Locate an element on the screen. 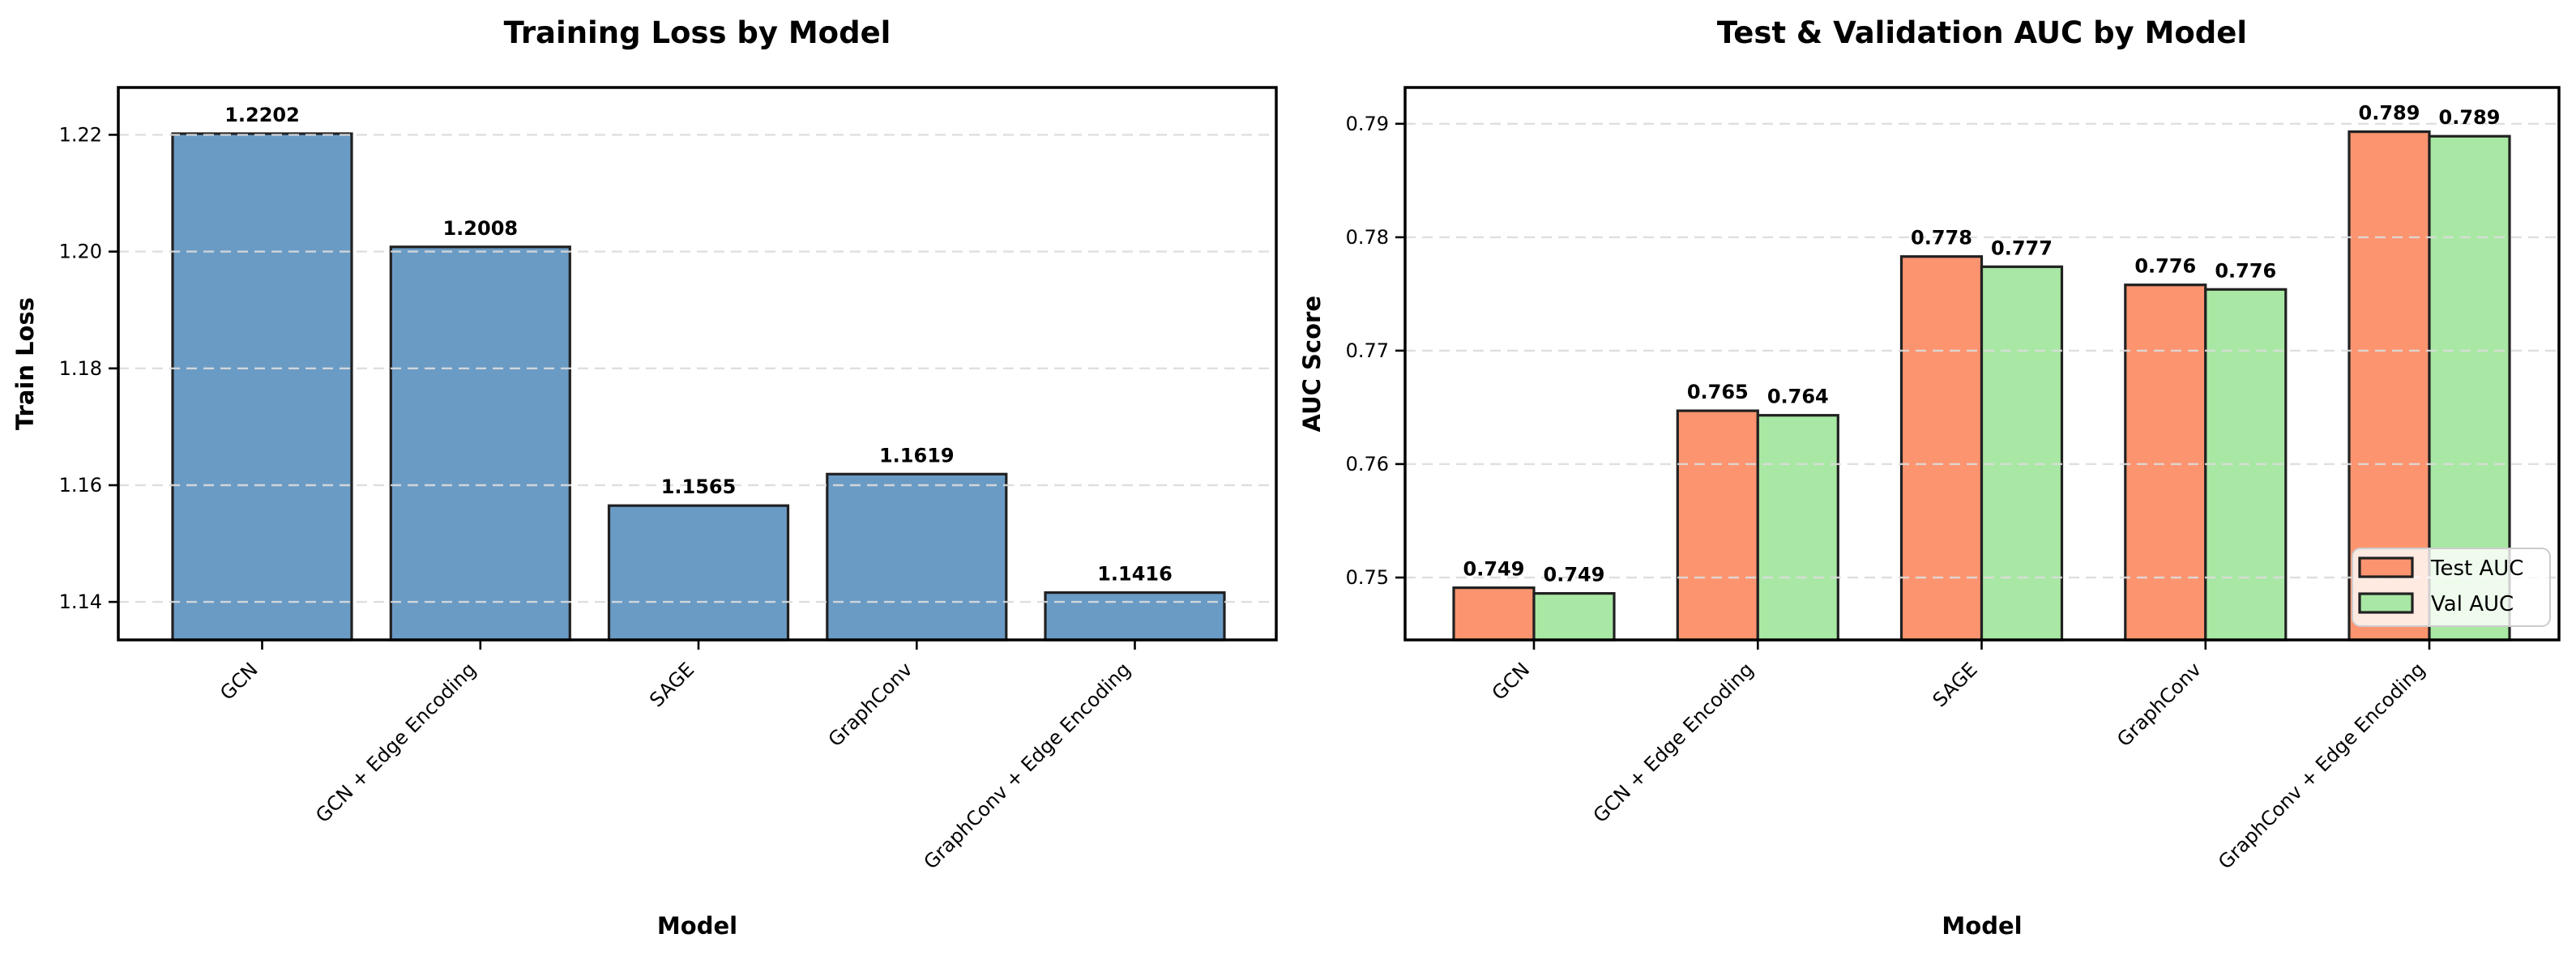  bar-value-label: 1.1416 is located at coordinates (1135, 574).